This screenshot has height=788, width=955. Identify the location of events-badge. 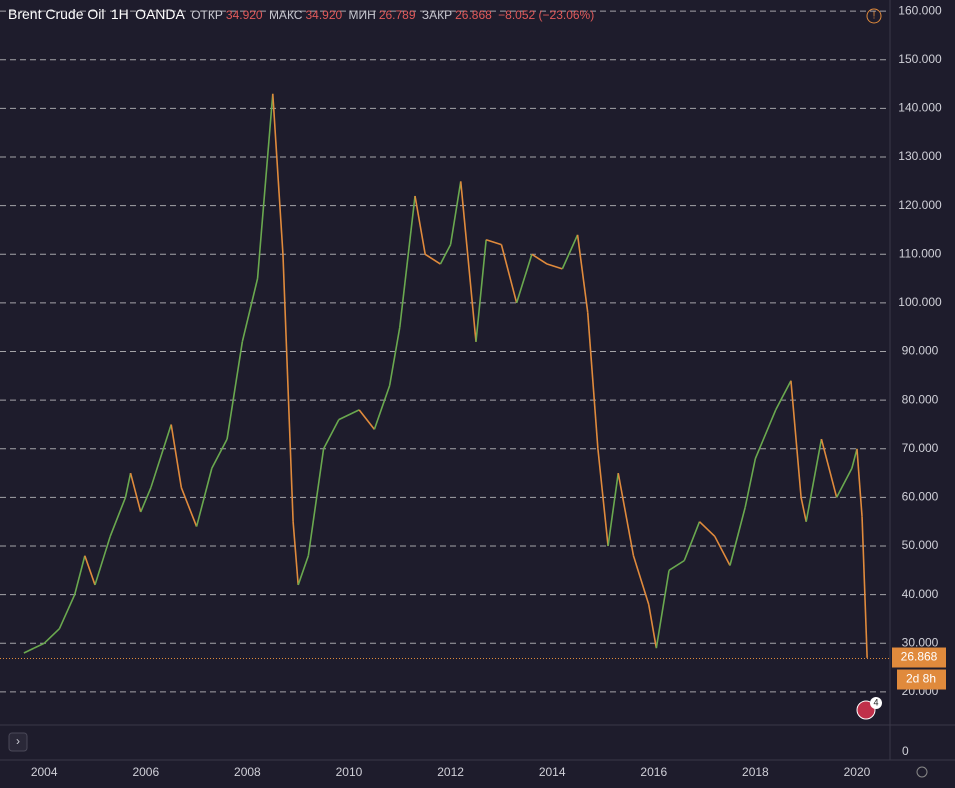
(876, 703).